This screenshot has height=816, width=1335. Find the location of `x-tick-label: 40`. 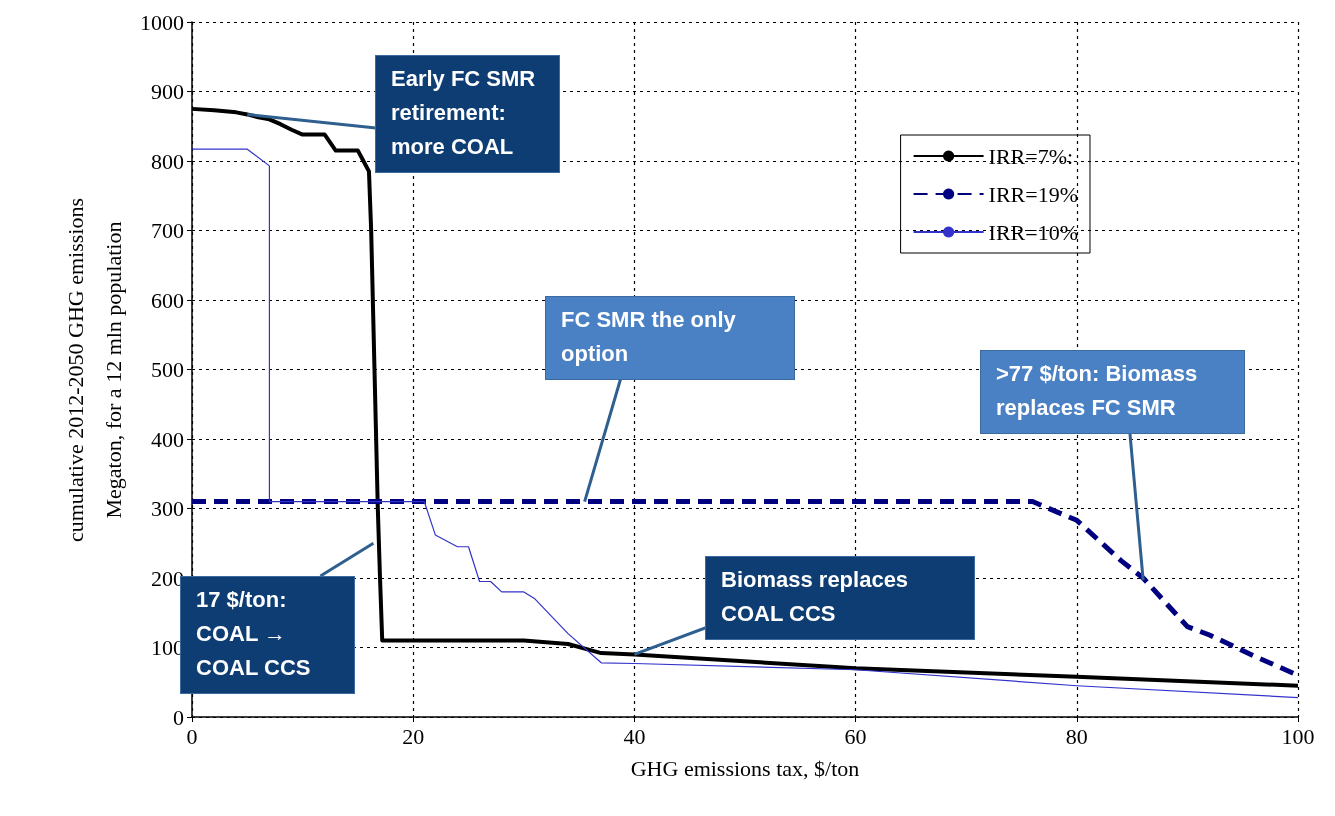

x-tick-label: 40 is located at coordinates (634, 736).